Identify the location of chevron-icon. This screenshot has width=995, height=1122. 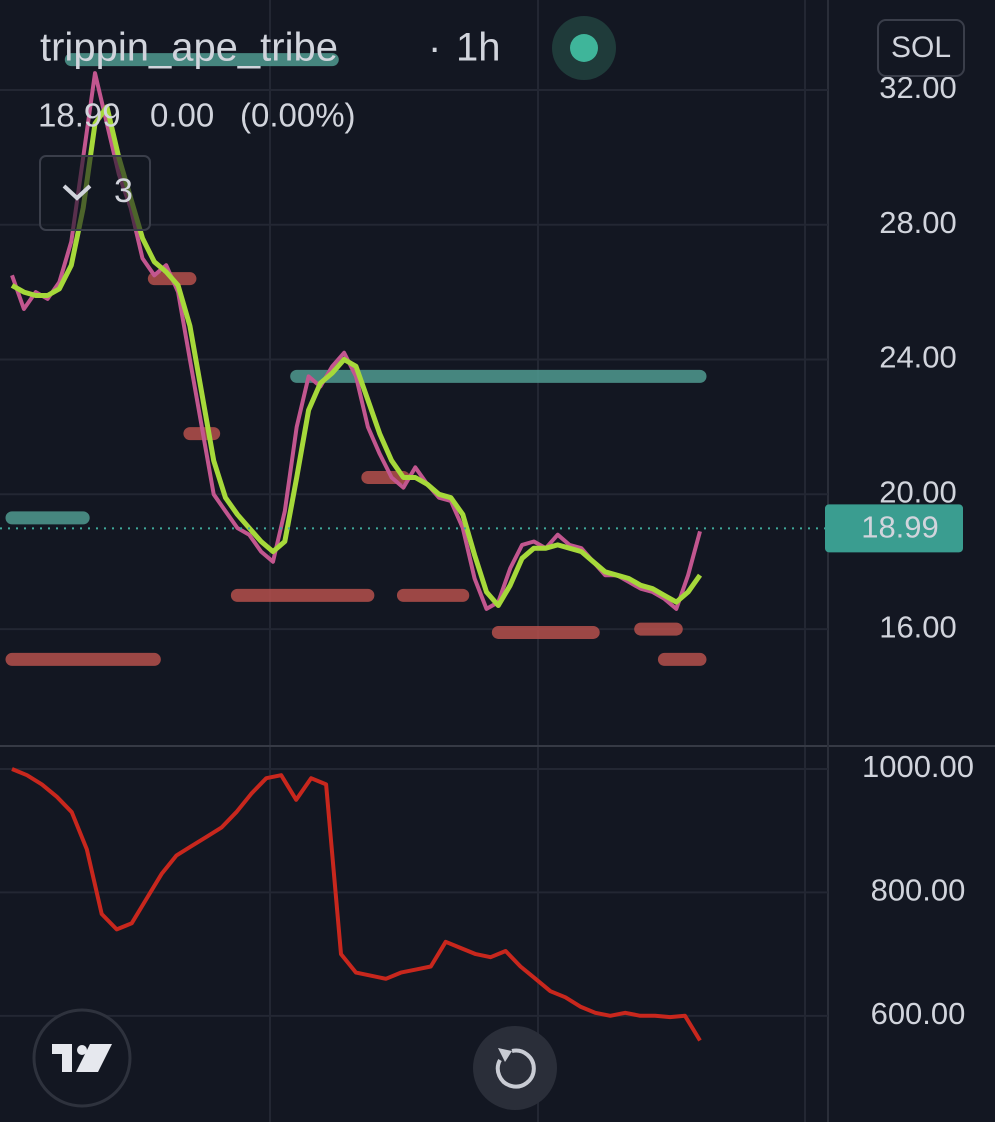
(77, 192).